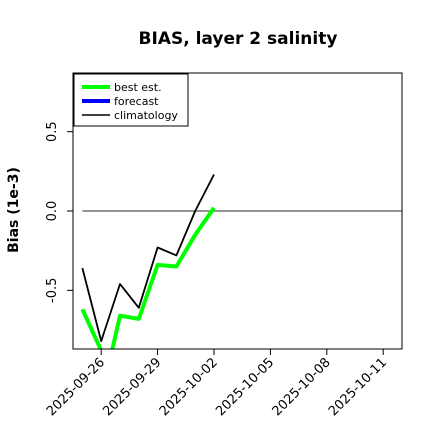 This screenshot has width=440, height=440. I want to click on x-tick-label: 2025-10-11, so click(358, 387).